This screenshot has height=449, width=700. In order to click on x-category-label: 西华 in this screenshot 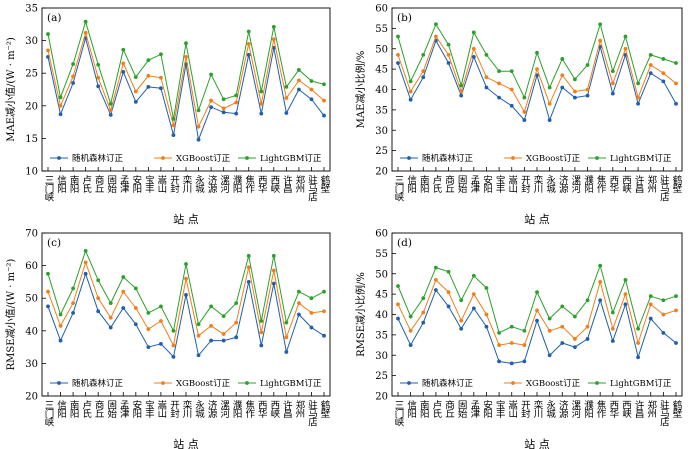, I will do `click(262, 409)`.